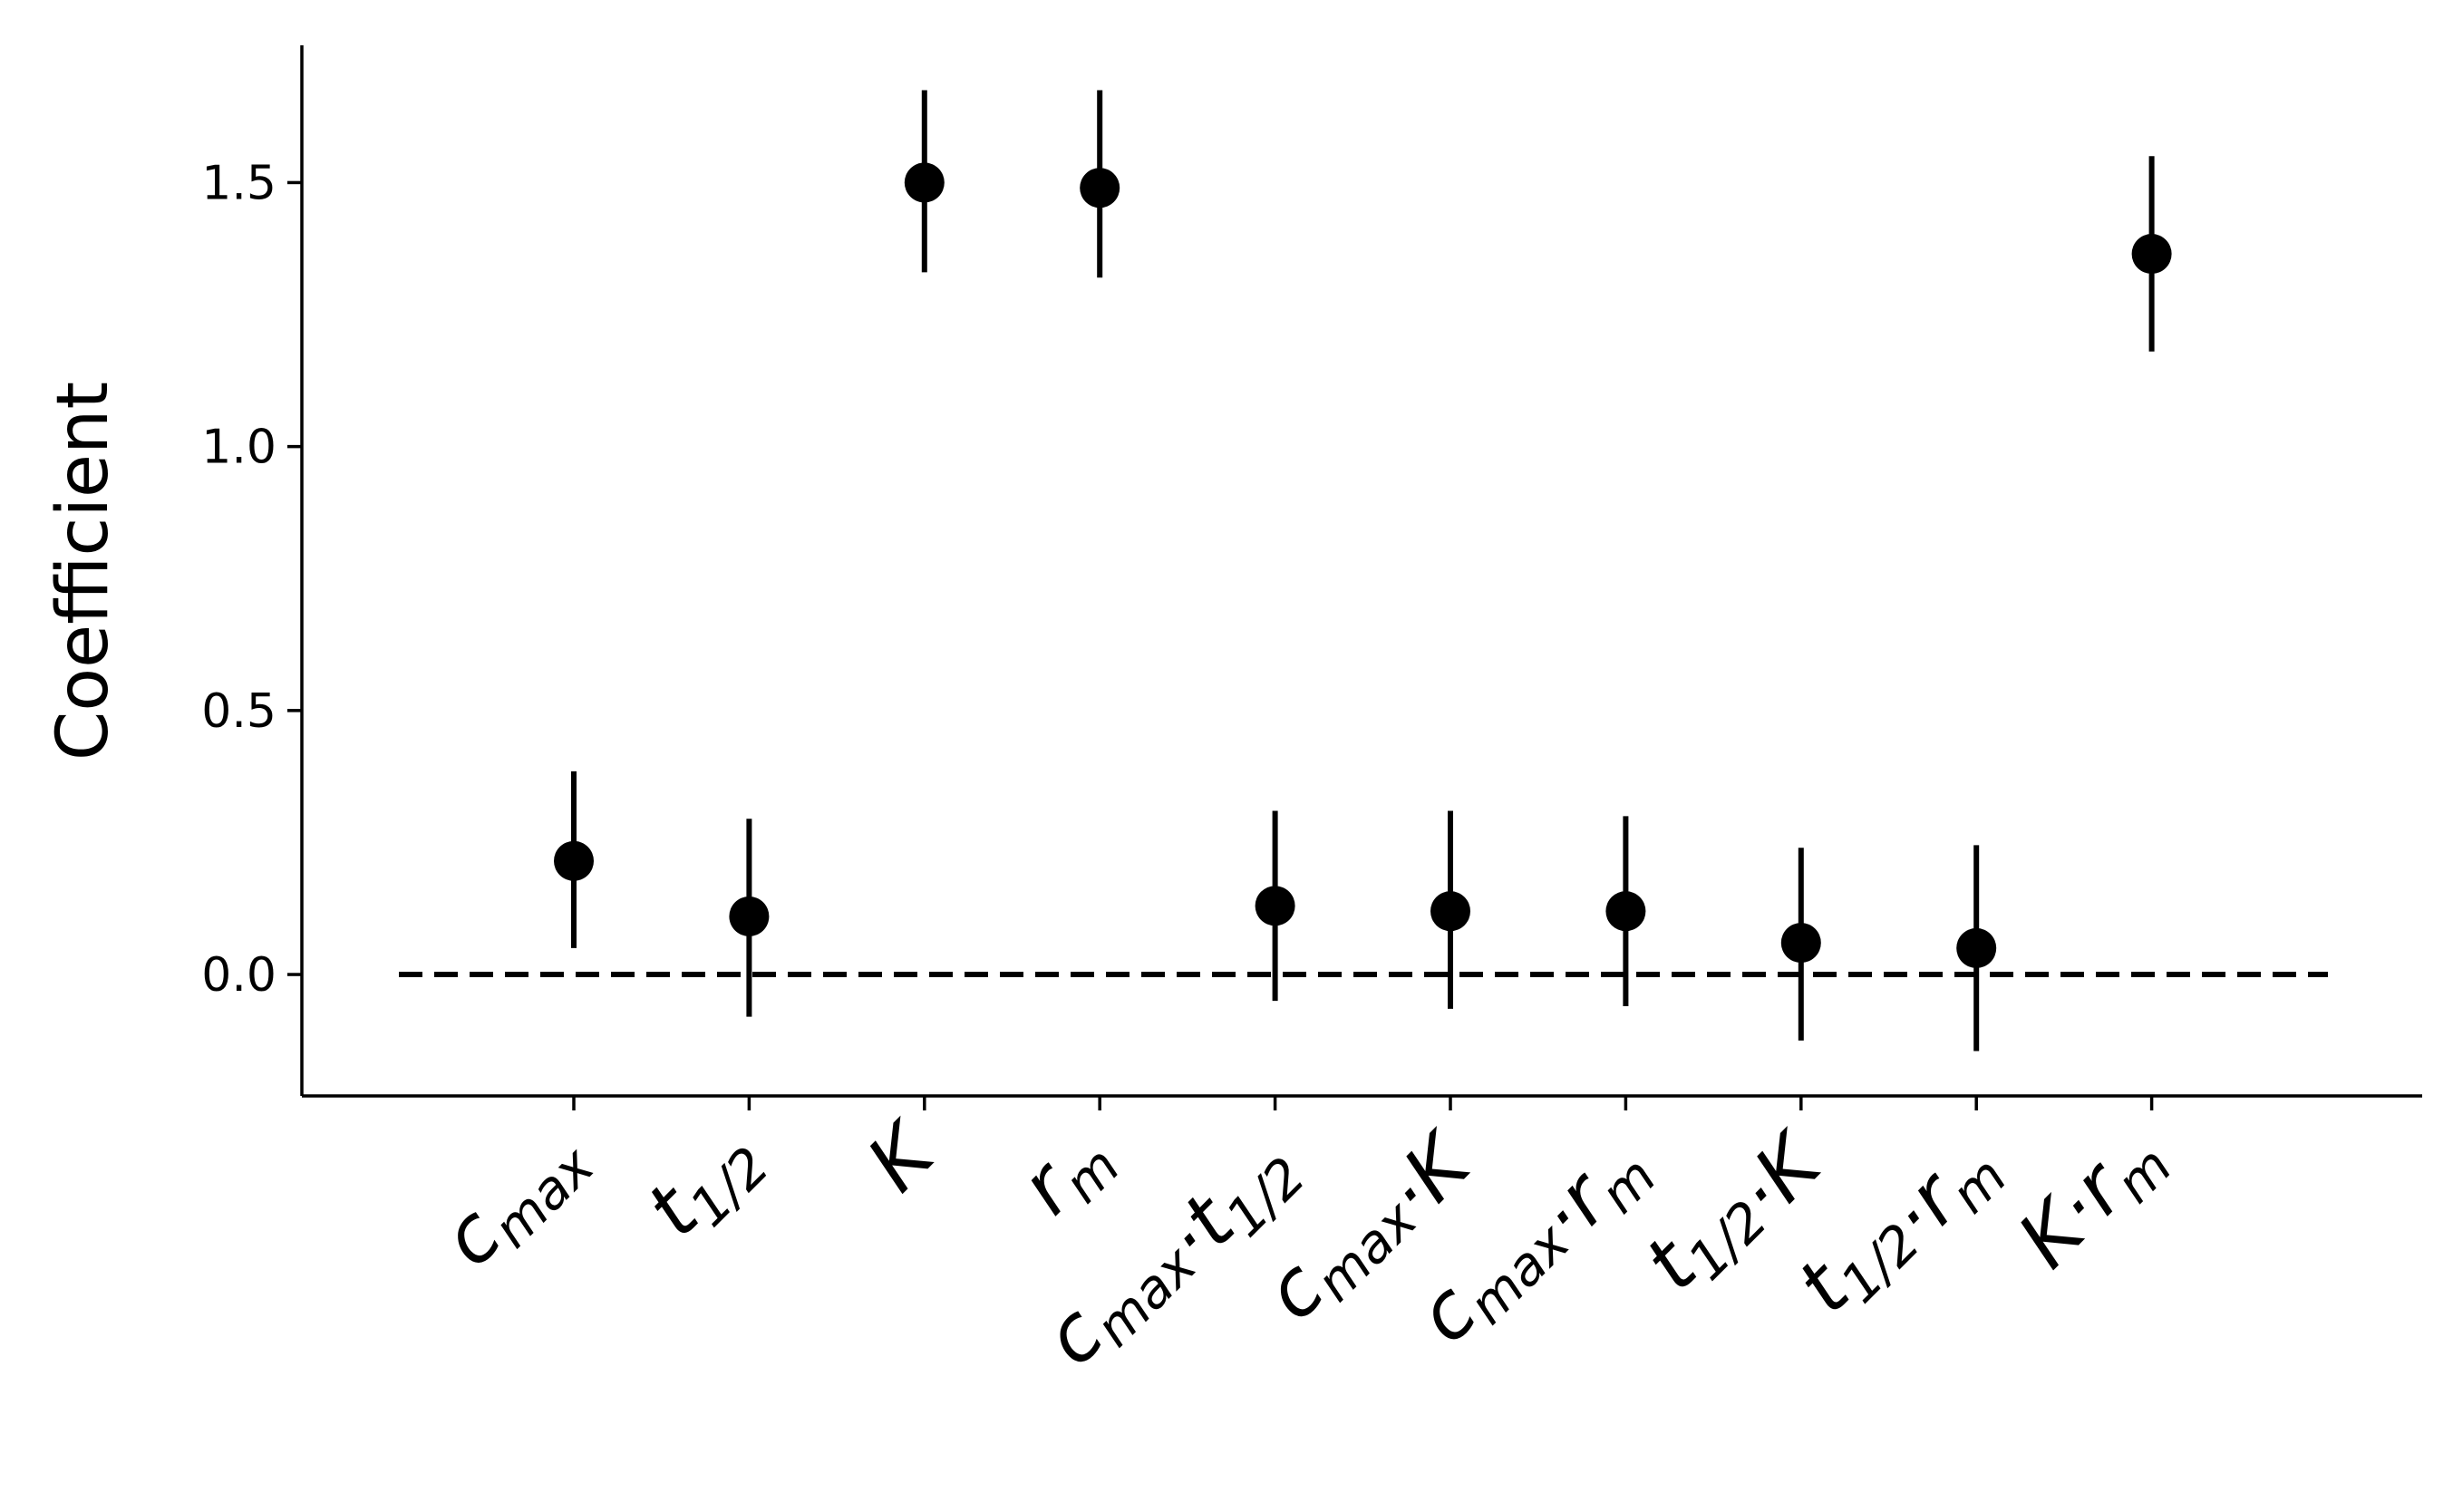  What do you see at coordinates (705, 1185) in the screenshot?
I see `x-tick-label: t1/2` at bounding box center [705, 1185].